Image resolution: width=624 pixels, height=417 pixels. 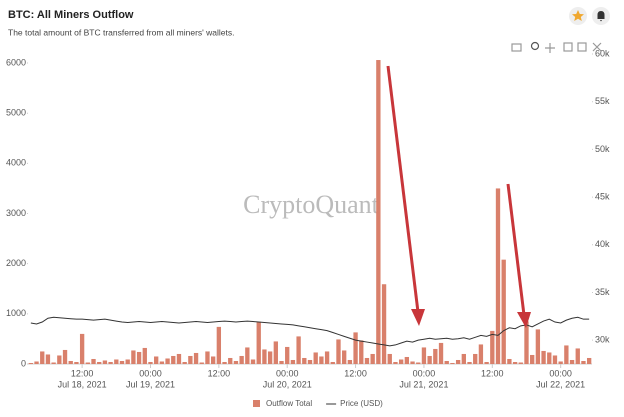 I want to click on star-button, so click(x=578, y=16).